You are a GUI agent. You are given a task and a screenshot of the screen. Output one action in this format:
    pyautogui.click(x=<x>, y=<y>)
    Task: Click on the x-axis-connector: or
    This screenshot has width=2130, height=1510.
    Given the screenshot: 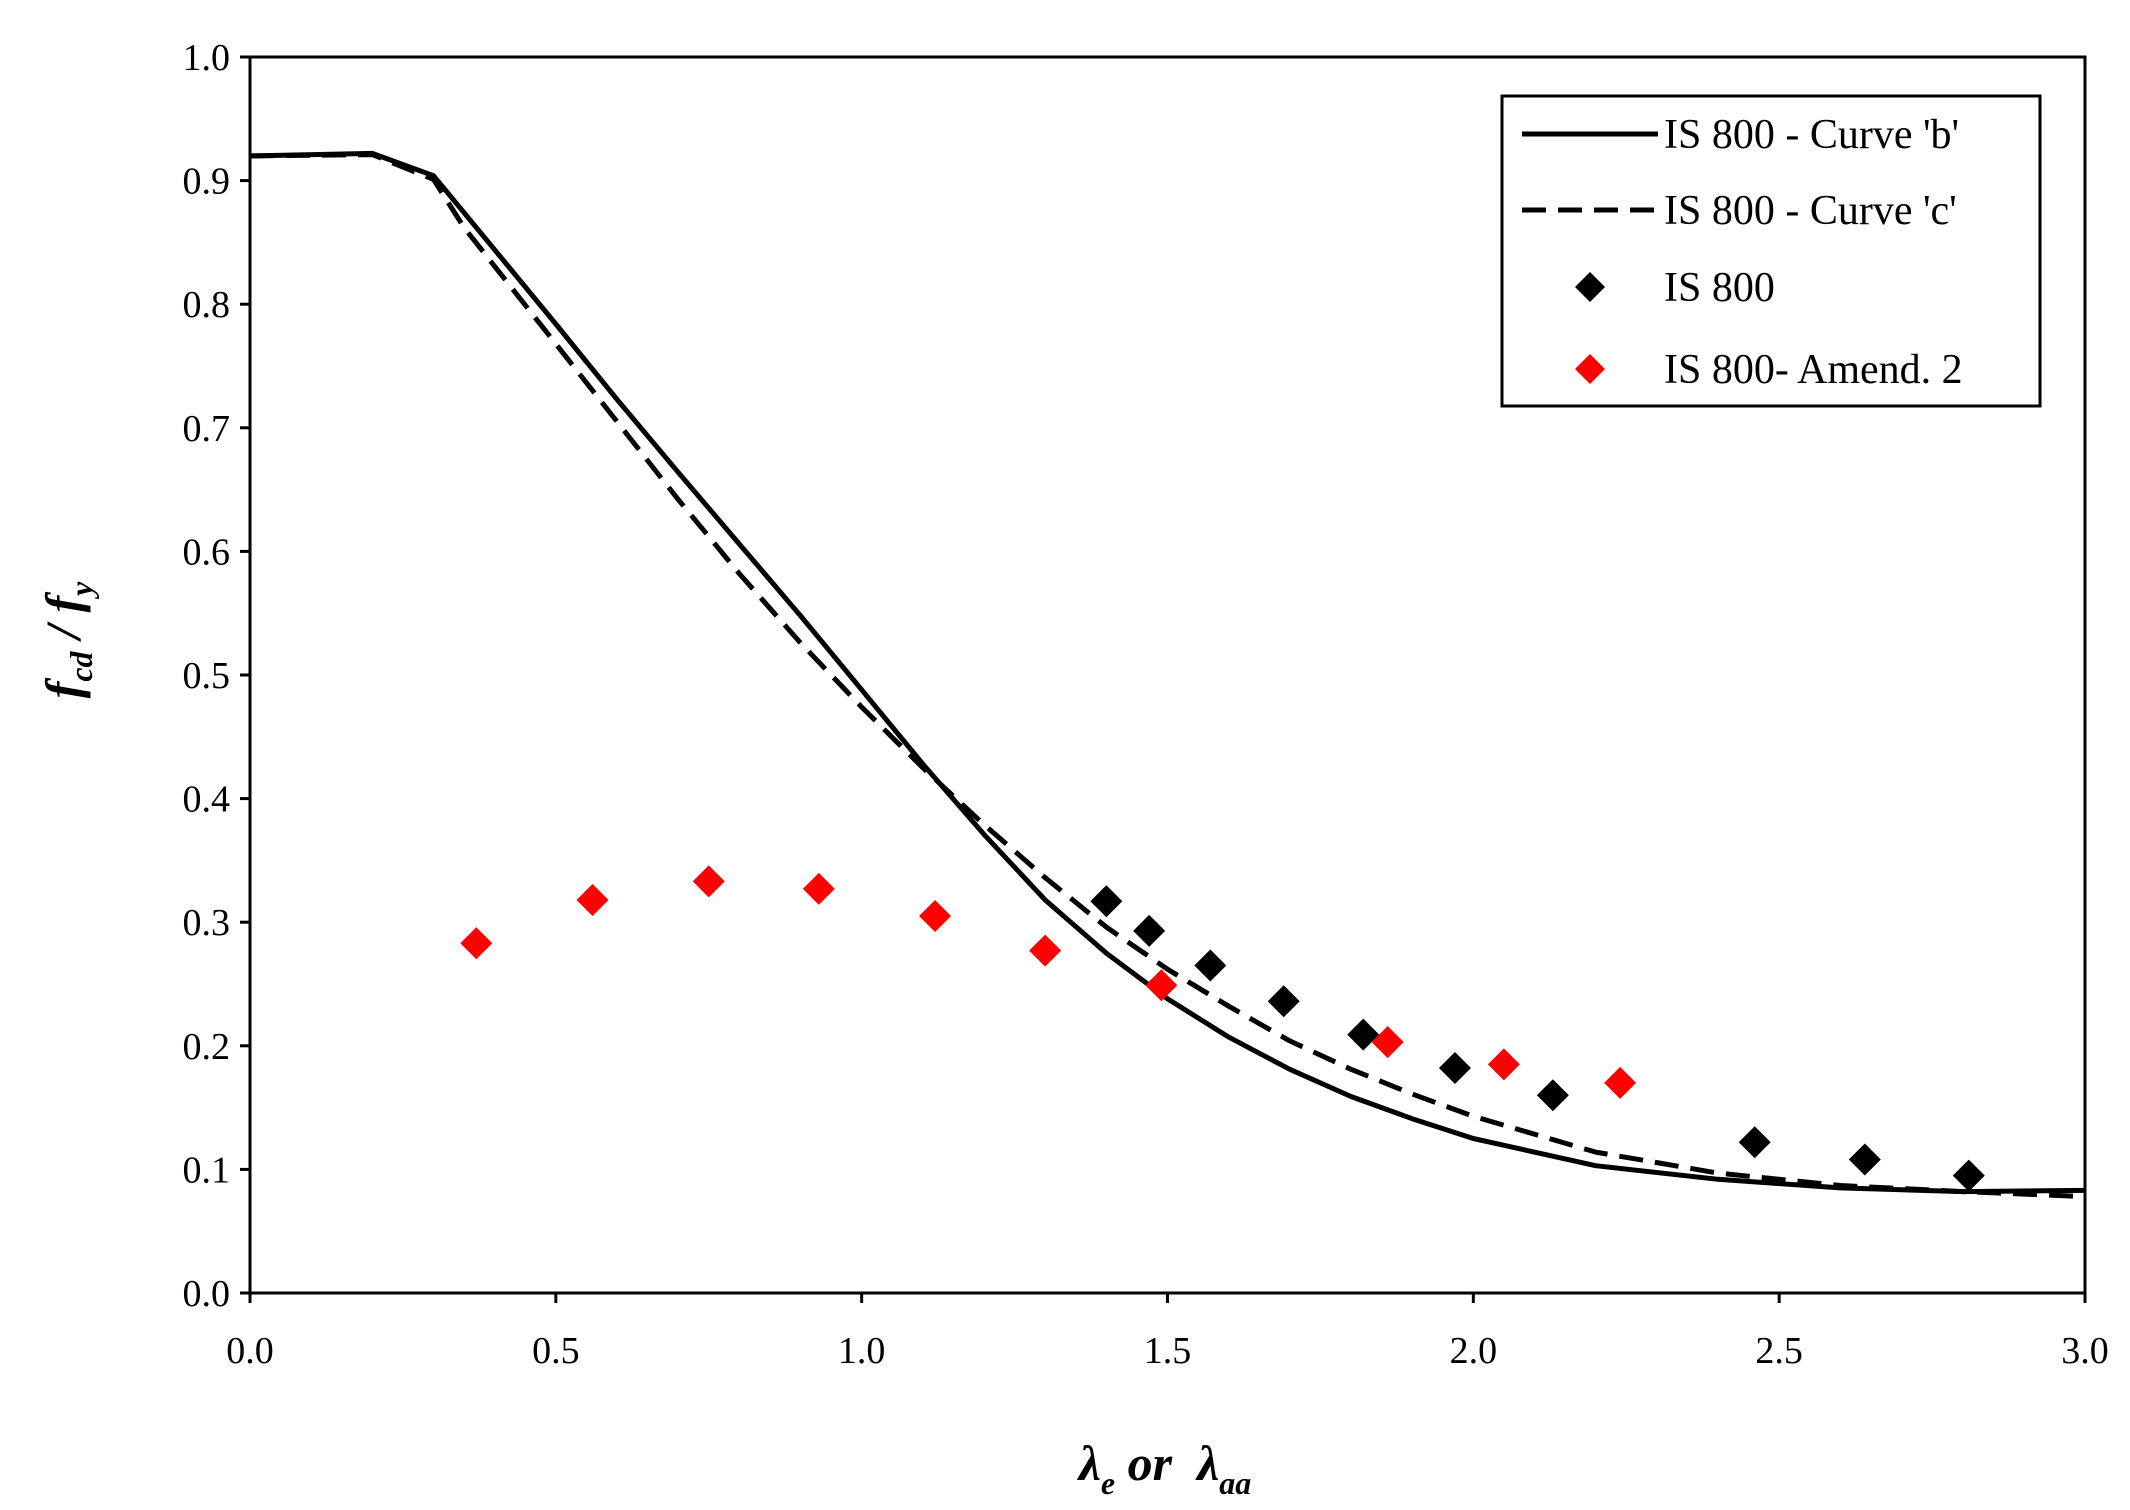 What is the action you would take?
    pyautogui.click(x=1156, y=1463)
    